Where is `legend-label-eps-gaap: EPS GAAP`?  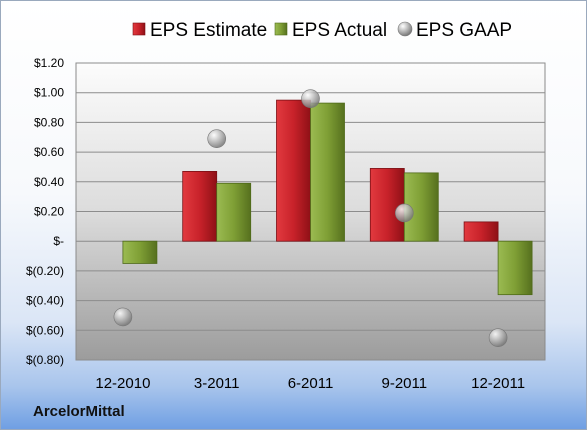
legend-label-eps-gaap: EPS GAAP is located at coordinates (464, 30).